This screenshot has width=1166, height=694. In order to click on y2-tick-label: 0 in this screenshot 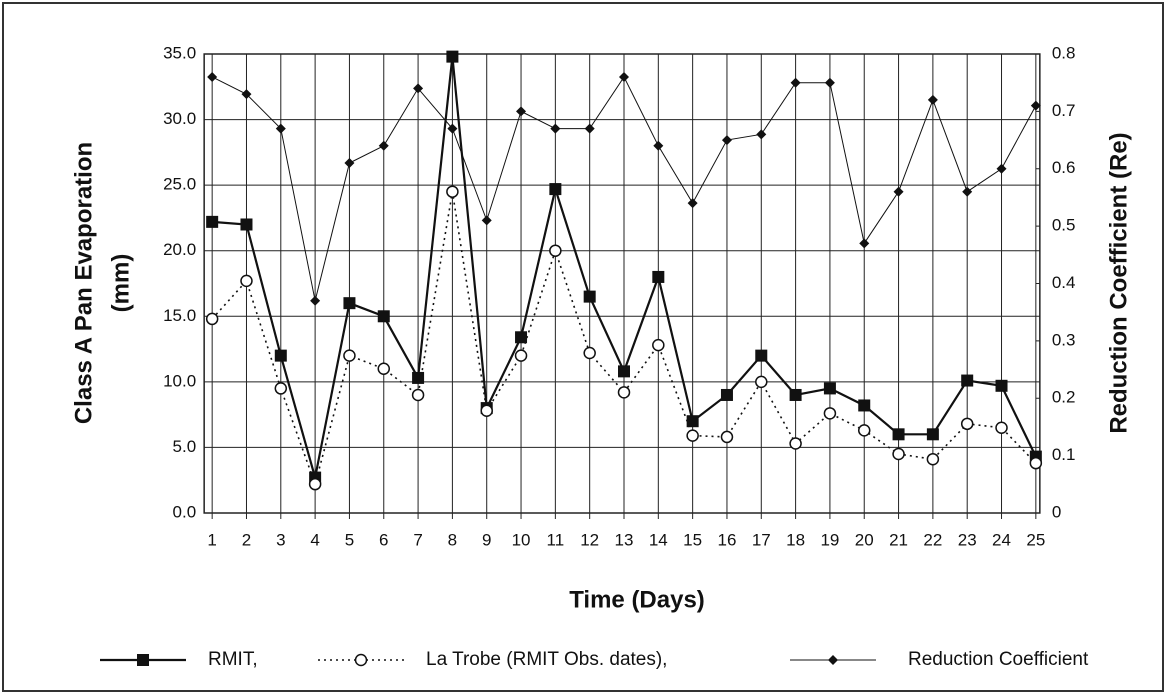, I will do `click(1056, 511)`.